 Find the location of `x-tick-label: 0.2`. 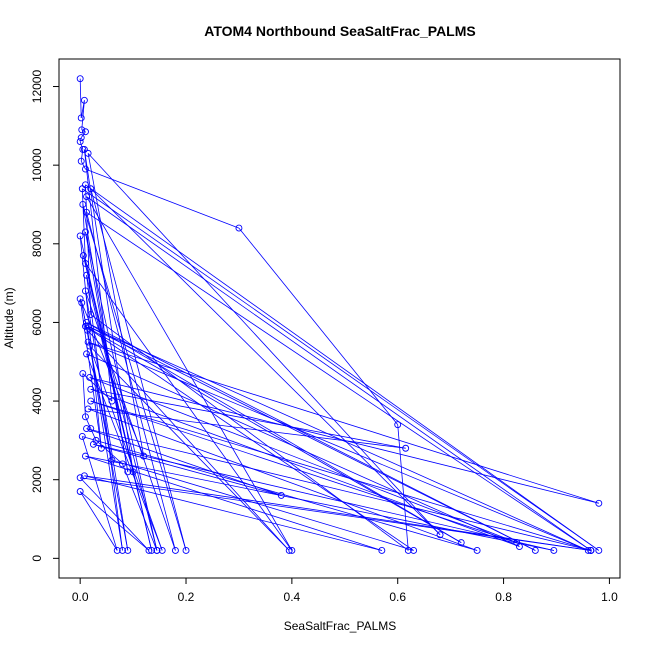

x-tick-label: 0.2 is located at coordinates (186, 597).